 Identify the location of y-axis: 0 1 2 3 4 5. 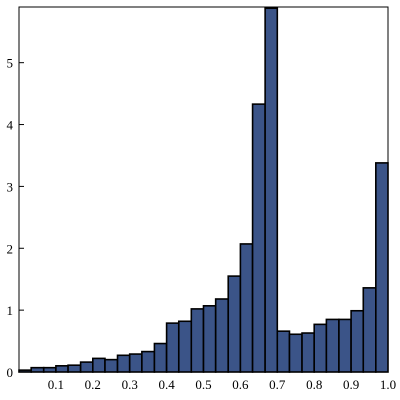
(15, 218).